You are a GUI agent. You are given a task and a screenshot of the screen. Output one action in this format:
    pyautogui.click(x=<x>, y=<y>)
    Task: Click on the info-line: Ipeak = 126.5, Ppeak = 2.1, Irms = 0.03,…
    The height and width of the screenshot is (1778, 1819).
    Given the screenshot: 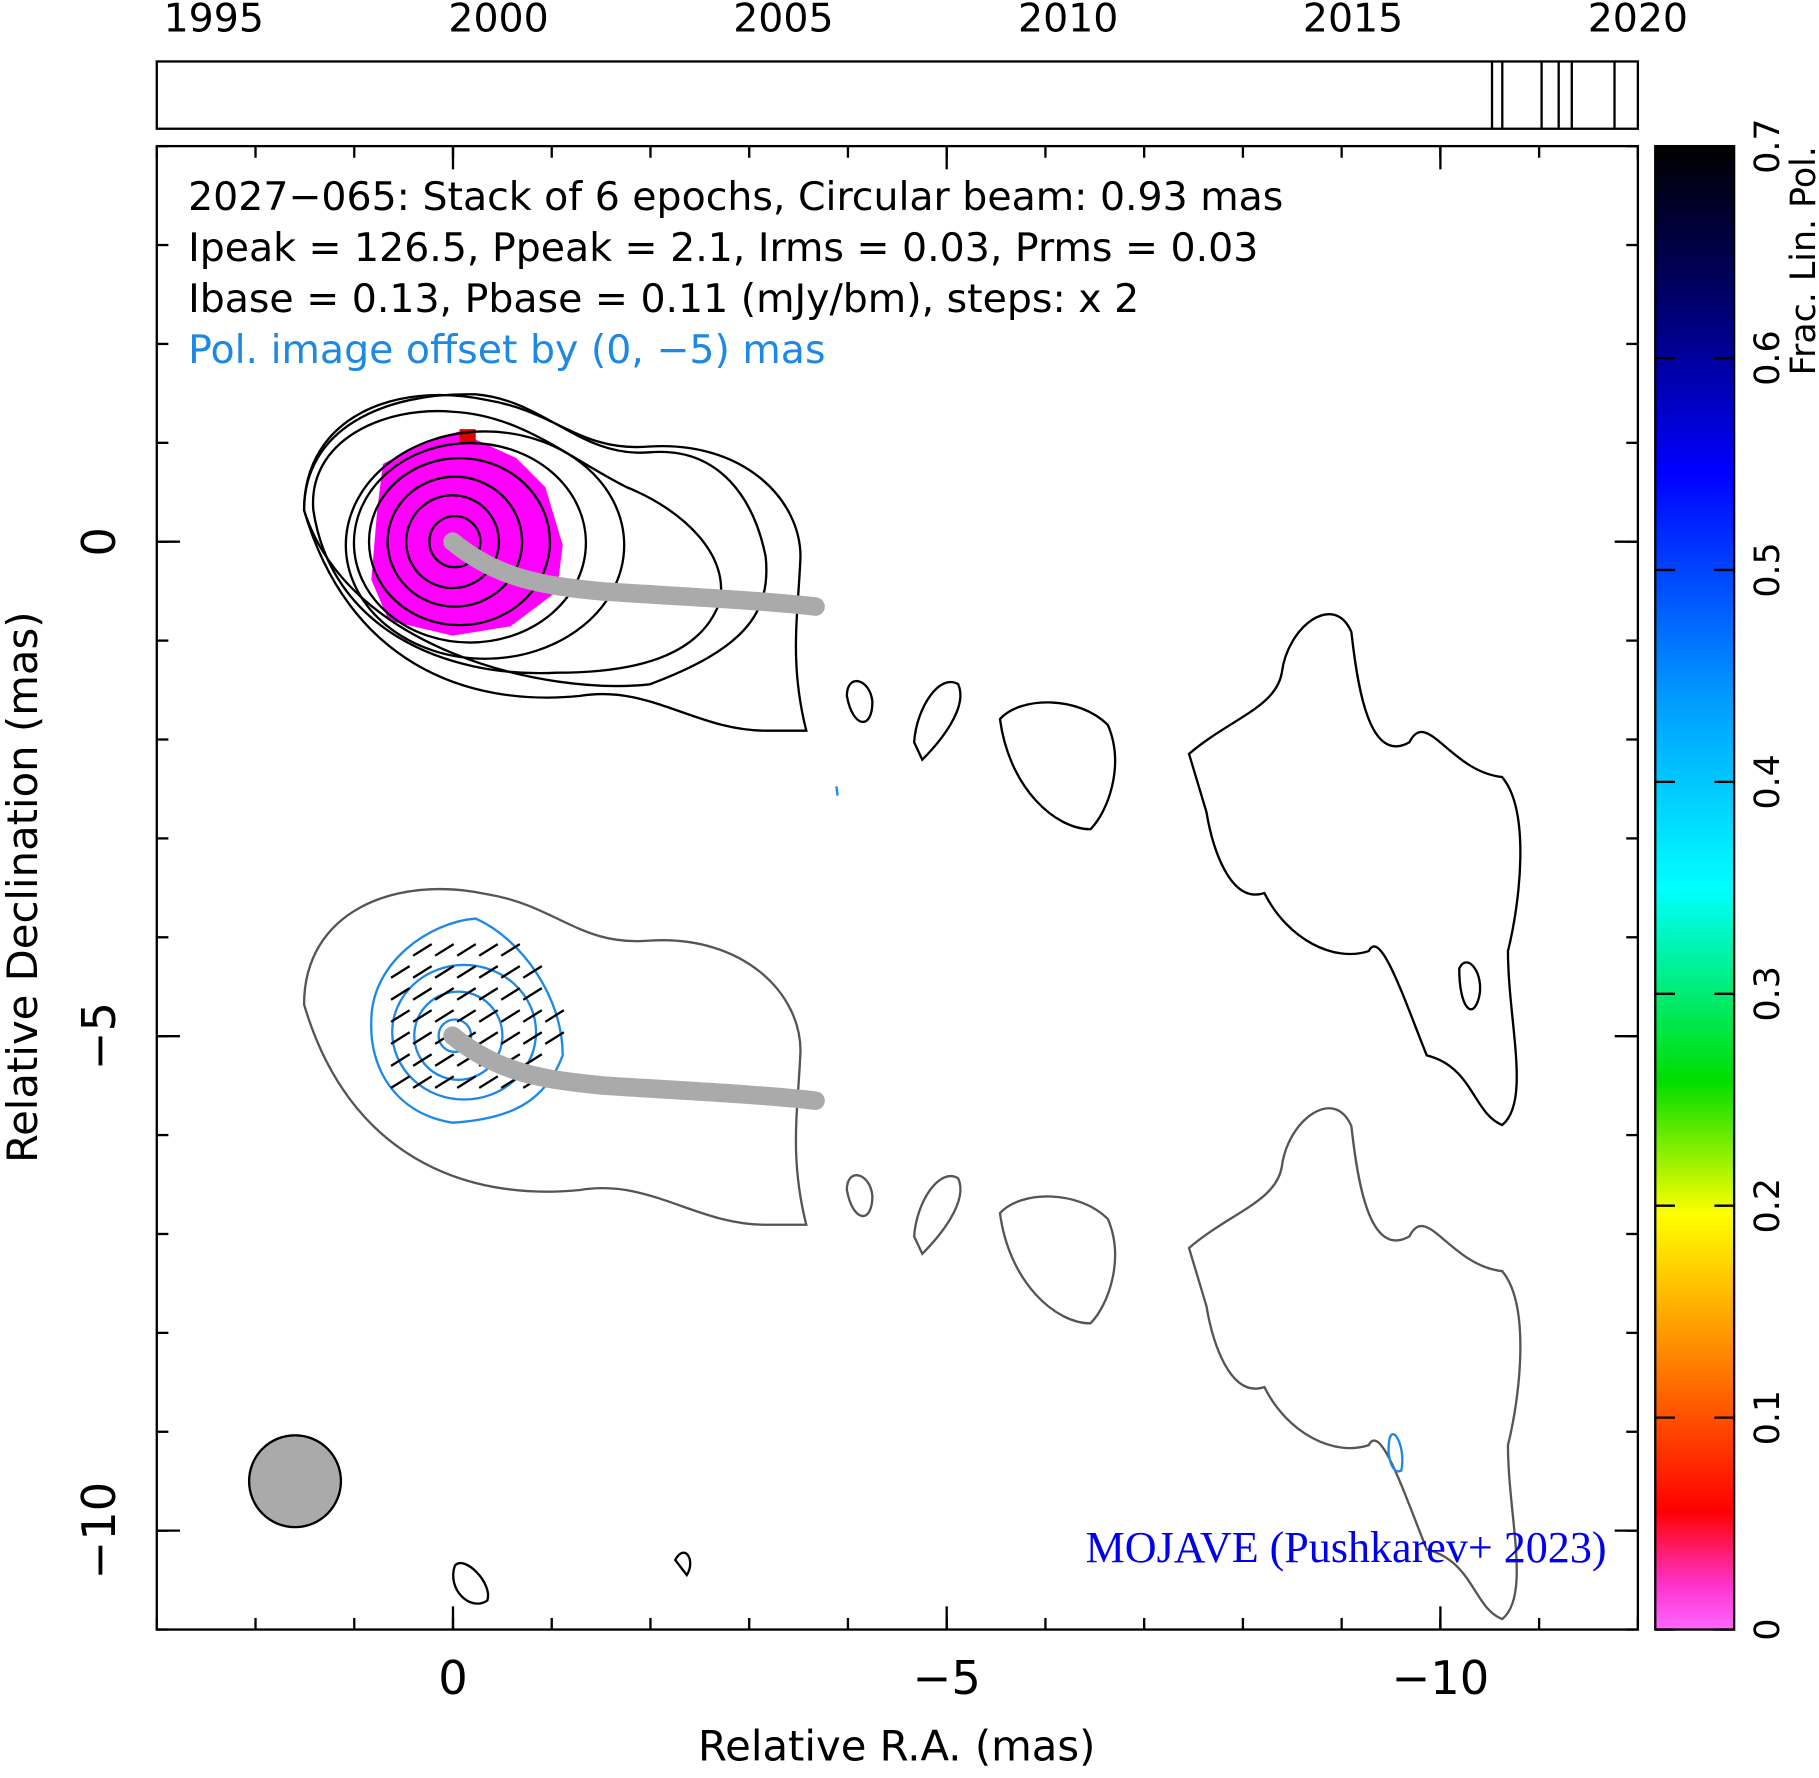 What is the action you would take?
    pyautogui.click(x=723, y=248)
    